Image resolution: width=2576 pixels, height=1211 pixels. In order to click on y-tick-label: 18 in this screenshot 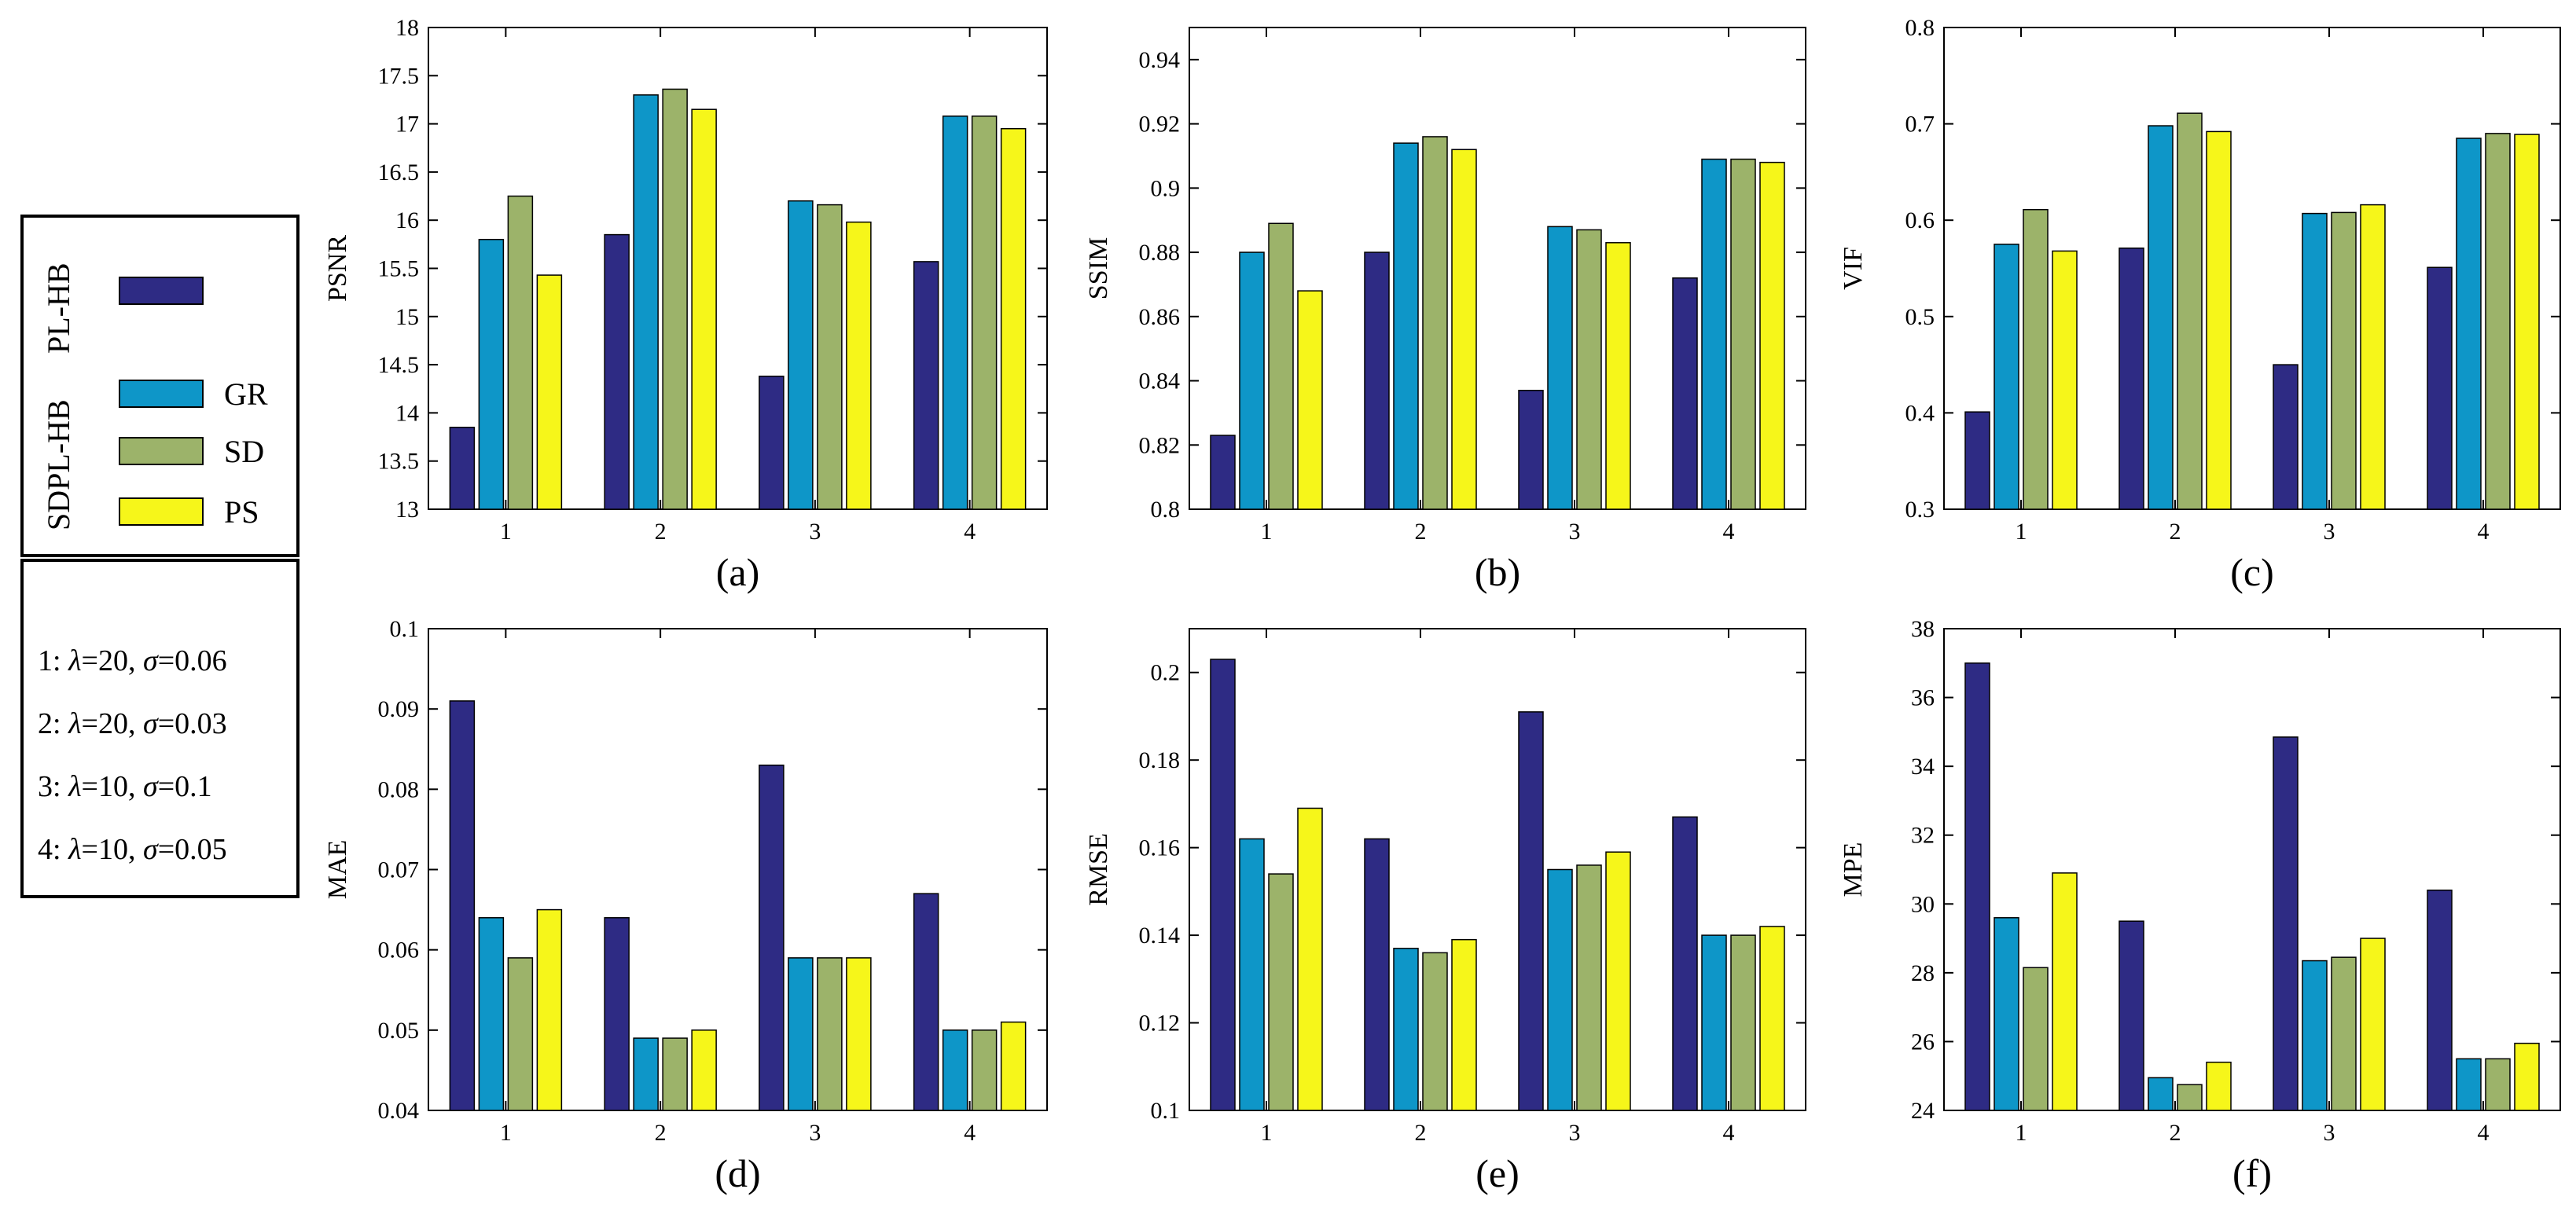, I will do `click(407, 28)`.